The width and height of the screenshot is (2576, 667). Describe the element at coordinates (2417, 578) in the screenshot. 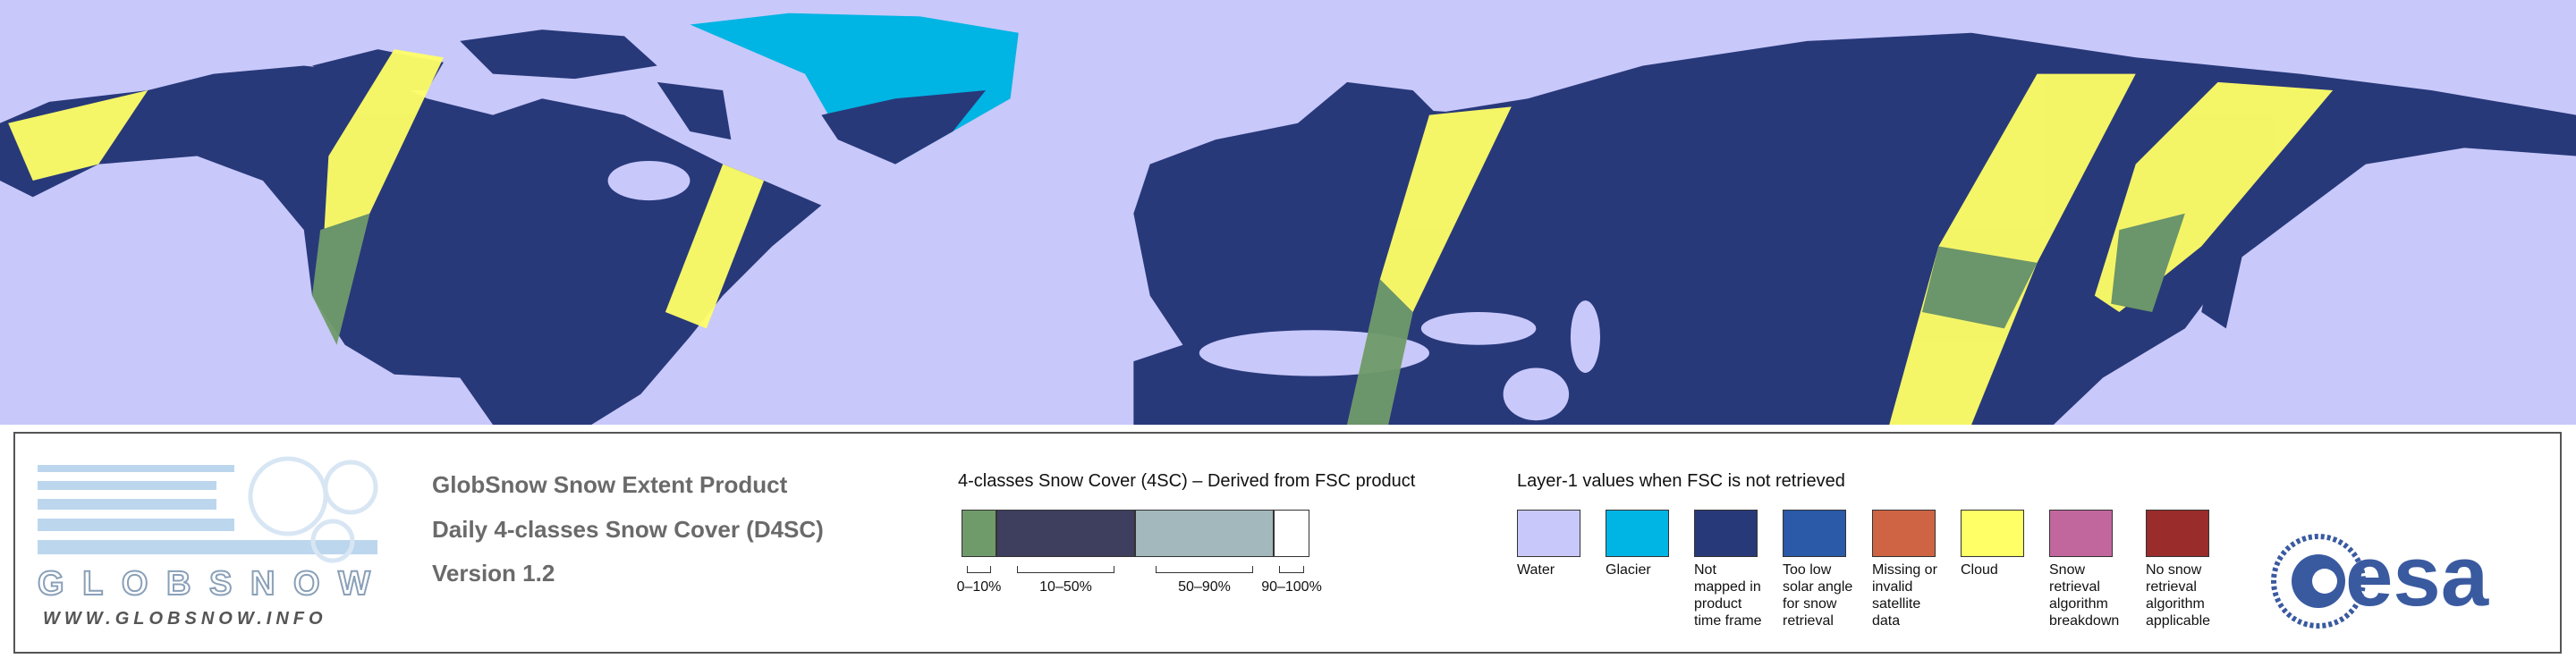

I see `esa-text: esa` at that location.